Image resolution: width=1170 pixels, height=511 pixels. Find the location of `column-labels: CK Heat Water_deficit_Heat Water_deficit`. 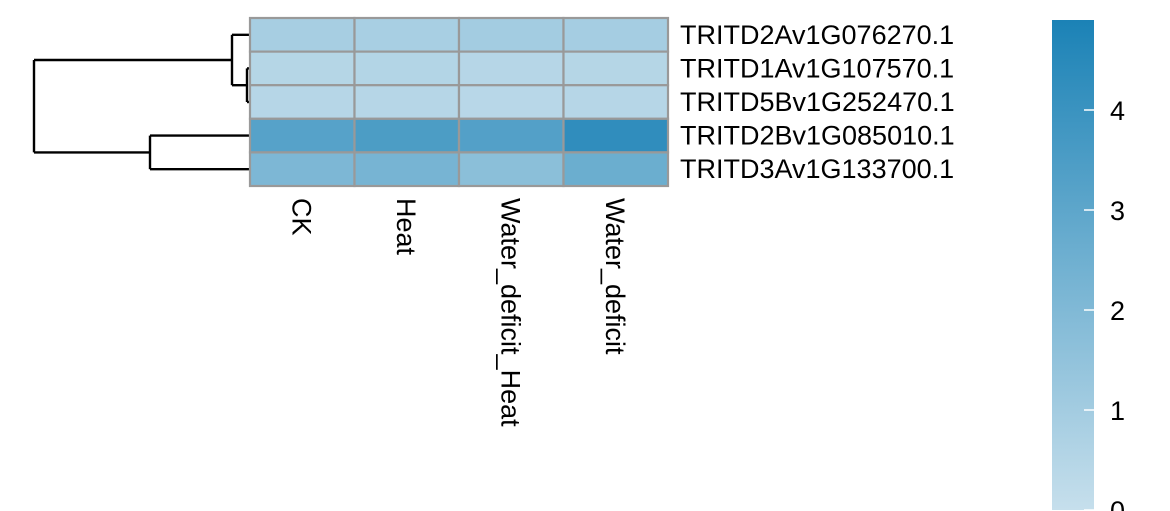

column-labels: CK Heat Water_deficit_Heat Water_deficit is located at coordinates (458, 312).